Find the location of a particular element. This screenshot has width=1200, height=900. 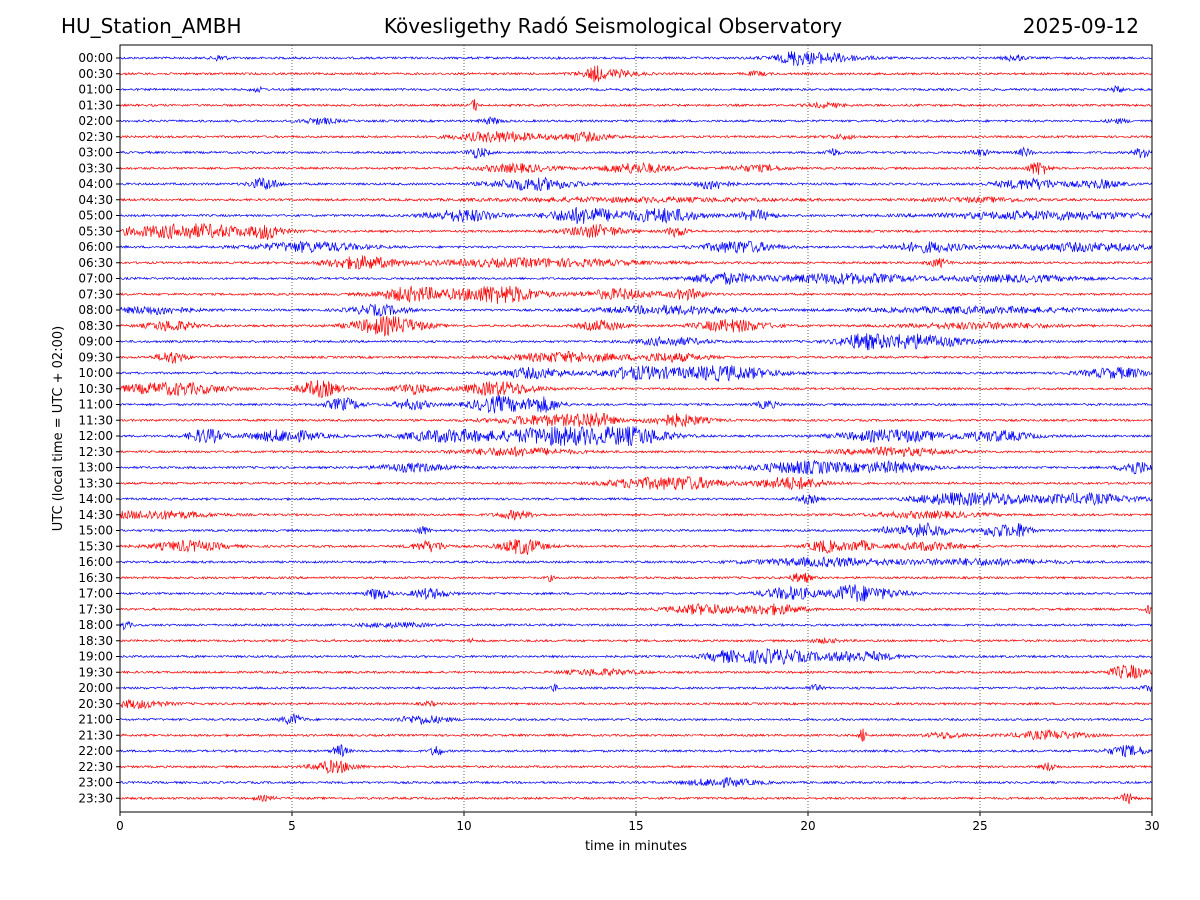

y-tick-label: 21:00 is located at coordinates (95, 720).